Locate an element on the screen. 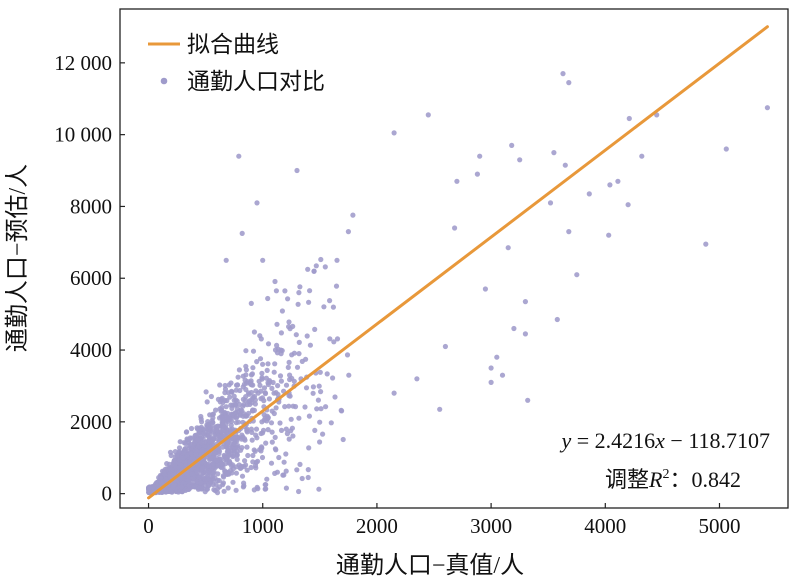  y-axis-title: 通勤人口−预估/人 is located at coordinates (17, 258).